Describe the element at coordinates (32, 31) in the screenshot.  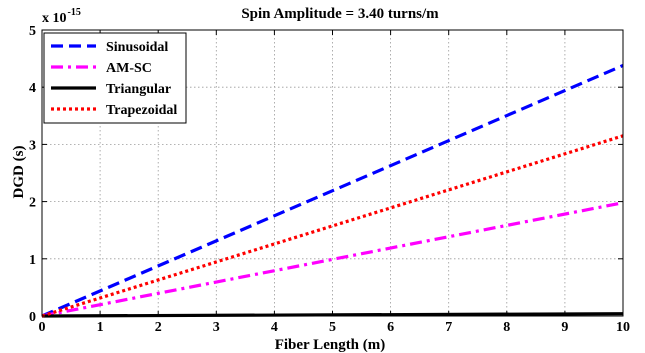
I see `y-tick-label: 5` at that location.